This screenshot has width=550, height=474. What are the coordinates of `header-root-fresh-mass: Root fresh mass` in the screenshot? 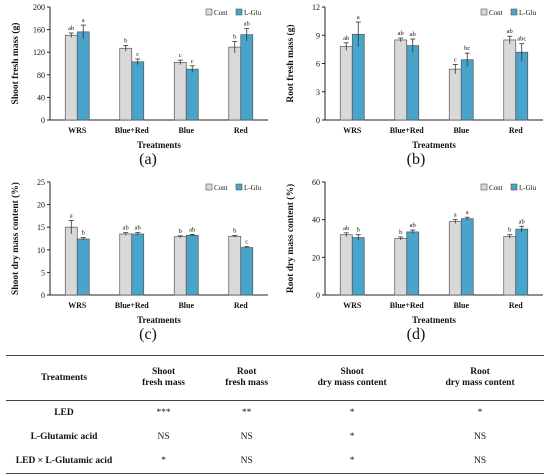 It's located at (247, 378).